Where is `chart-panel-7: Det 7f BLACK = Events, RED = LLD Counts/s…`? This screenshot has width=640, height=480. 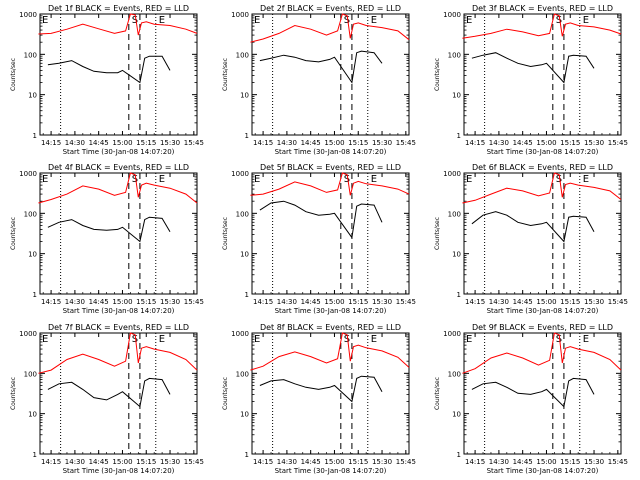
chart-panel-7: Det 7f BLACK = Events, RED = LLD Counts/s… is located at coordinates (107, 399).